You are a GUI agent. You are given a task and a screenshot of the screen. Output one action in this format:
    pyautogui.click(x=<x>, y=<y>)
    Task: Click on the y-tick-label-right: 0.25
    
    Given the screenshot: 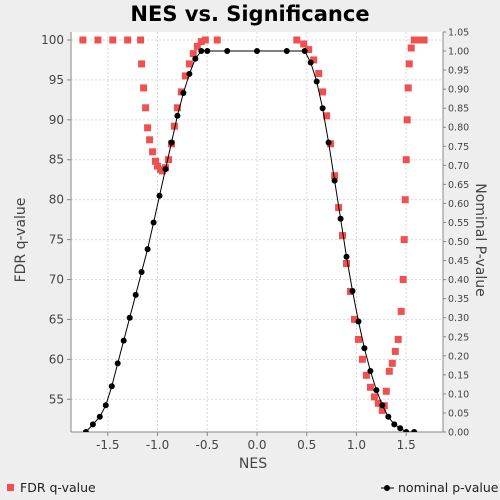 What is the action you would take?
    pyautogui.click(x=458, y=337)
    